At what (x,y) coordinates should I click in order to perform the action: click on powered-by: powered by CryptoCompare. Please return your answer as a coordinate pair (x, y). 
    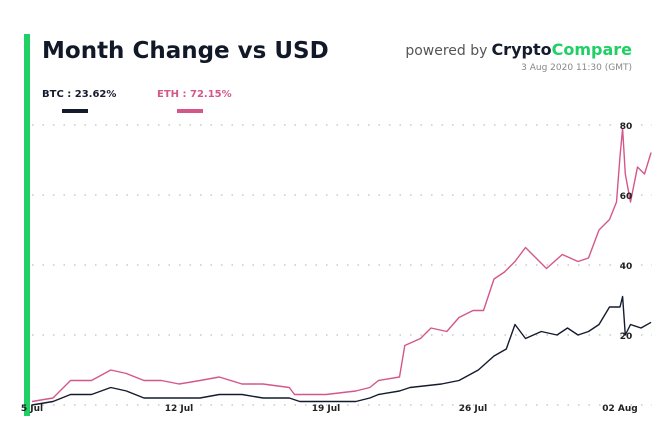
    Looking at the image, I should click on (518, 49).